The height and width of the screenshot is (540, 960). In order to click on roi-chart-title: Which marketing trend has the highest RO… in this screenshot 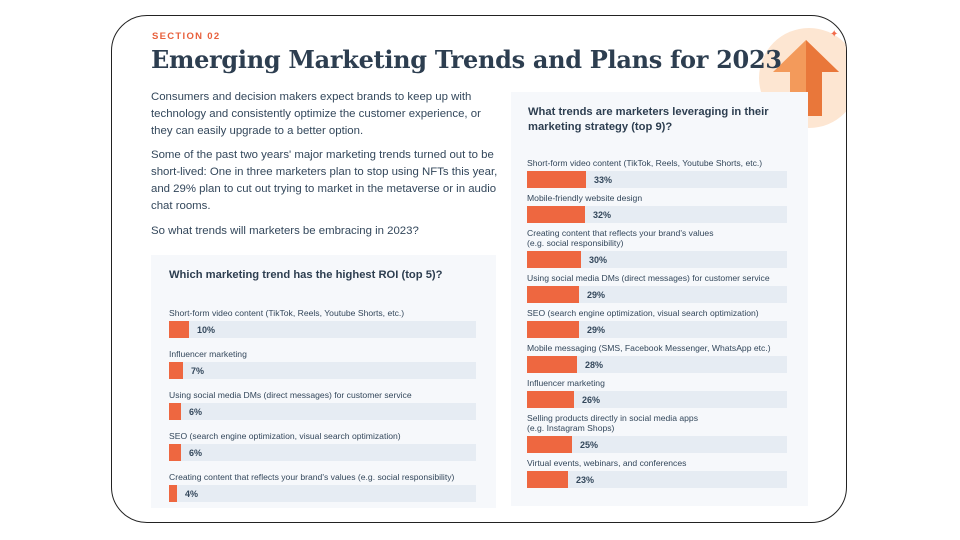, I will do `click(306, 275)`.